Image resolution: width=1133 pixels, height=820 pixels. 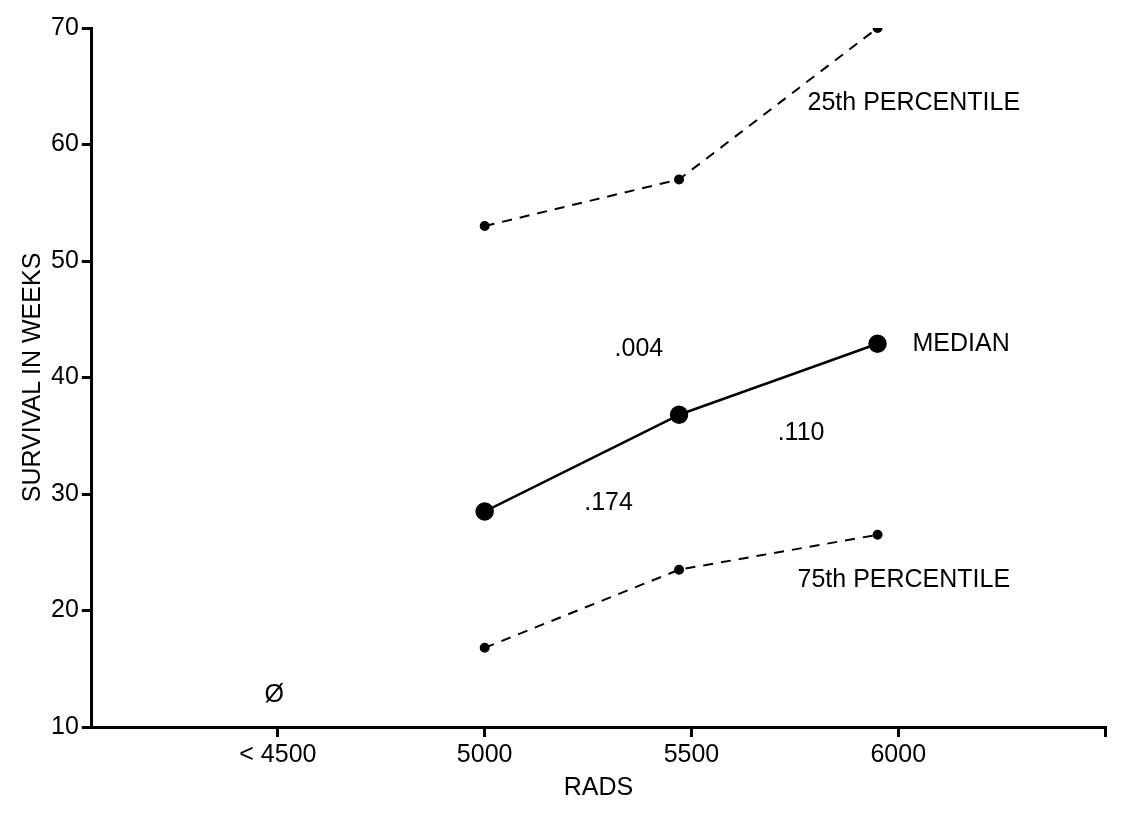 What do you see at coordinates (639, 347) in the screenshot?
I see `annotation: .004` at bounding box center [639, 347].